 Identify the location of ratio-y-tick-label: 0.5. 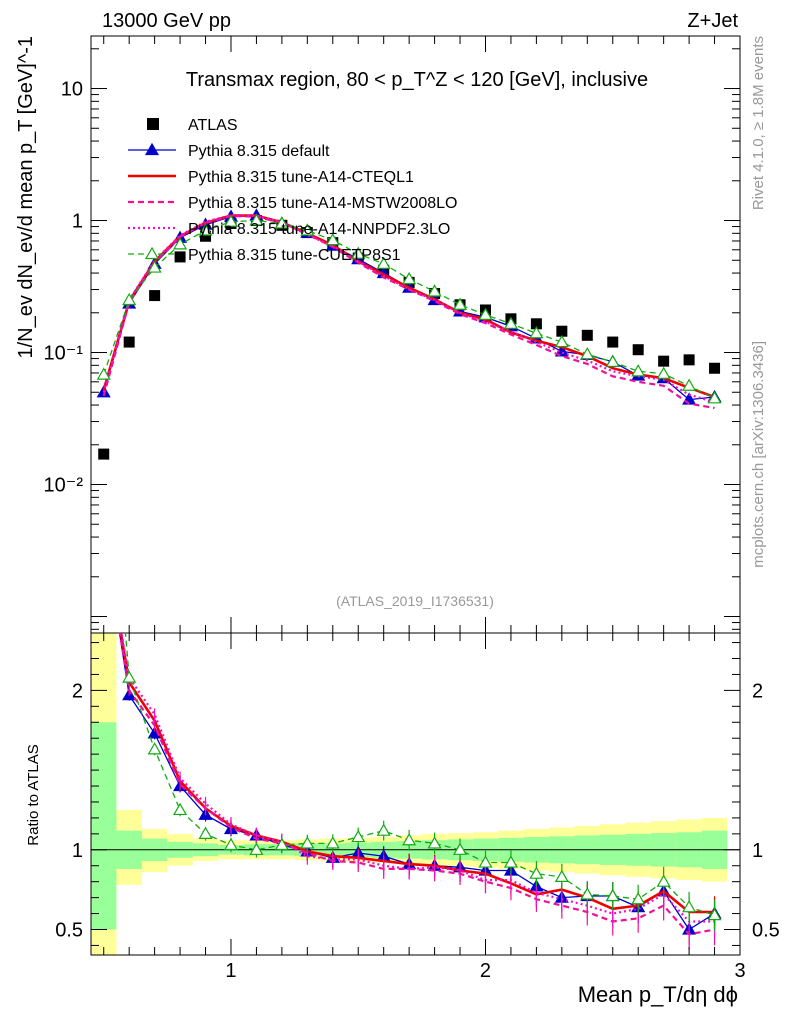
(69, 930).